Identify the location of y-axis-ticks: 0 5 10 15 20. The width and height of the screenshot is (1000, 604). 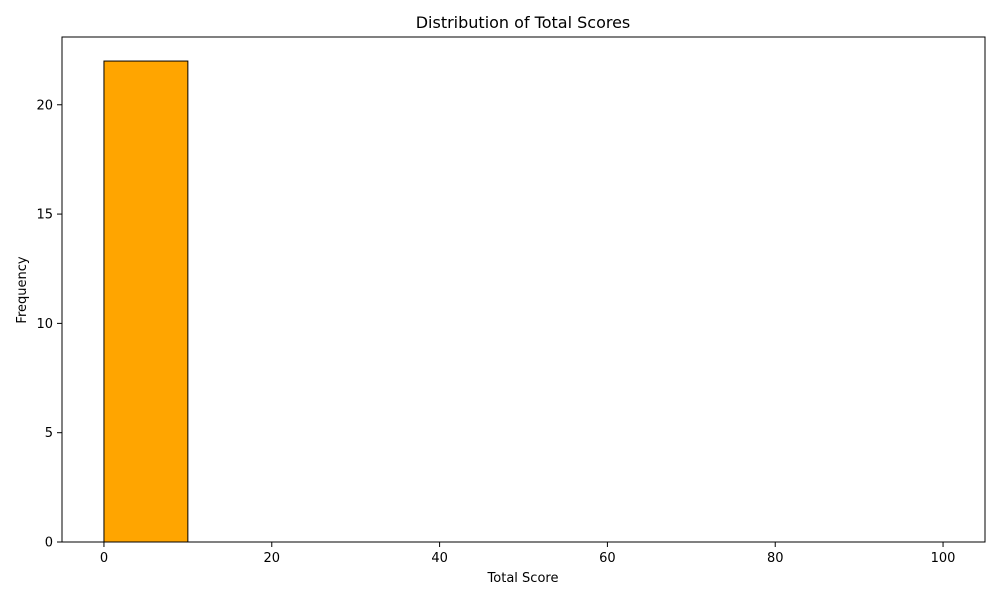
(49, 324).